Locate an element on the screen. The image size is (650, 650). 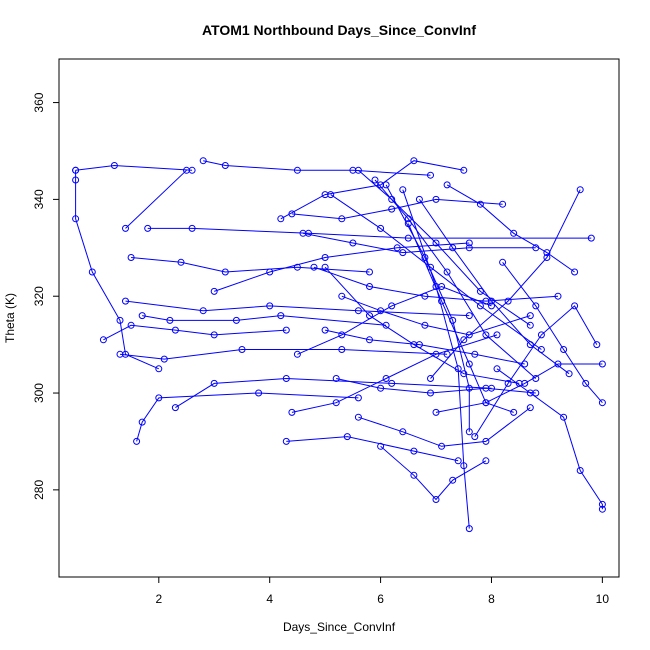
y-axis: 280 300 320 340 360 is located at coordinates (45, 296).